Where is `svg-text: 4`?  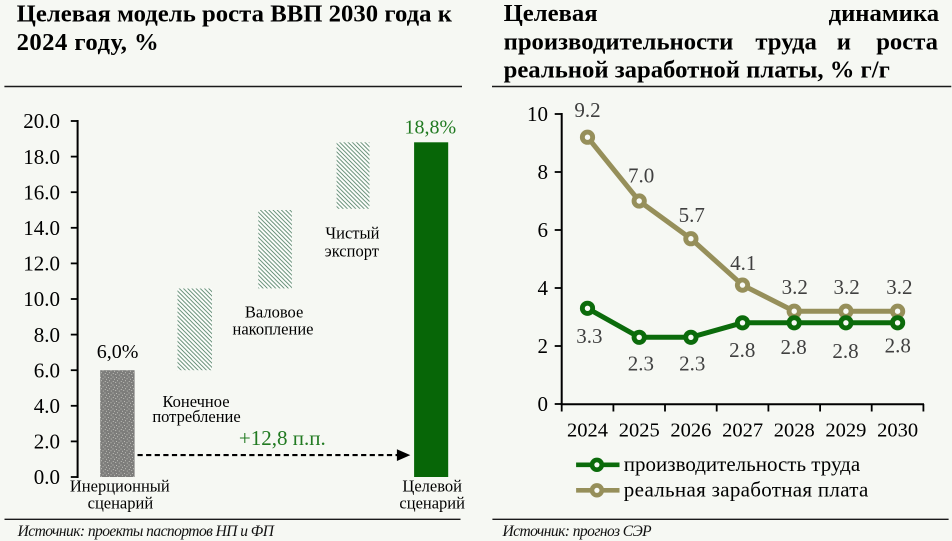 svg-text: 4 is located at coordinates (543, 288).